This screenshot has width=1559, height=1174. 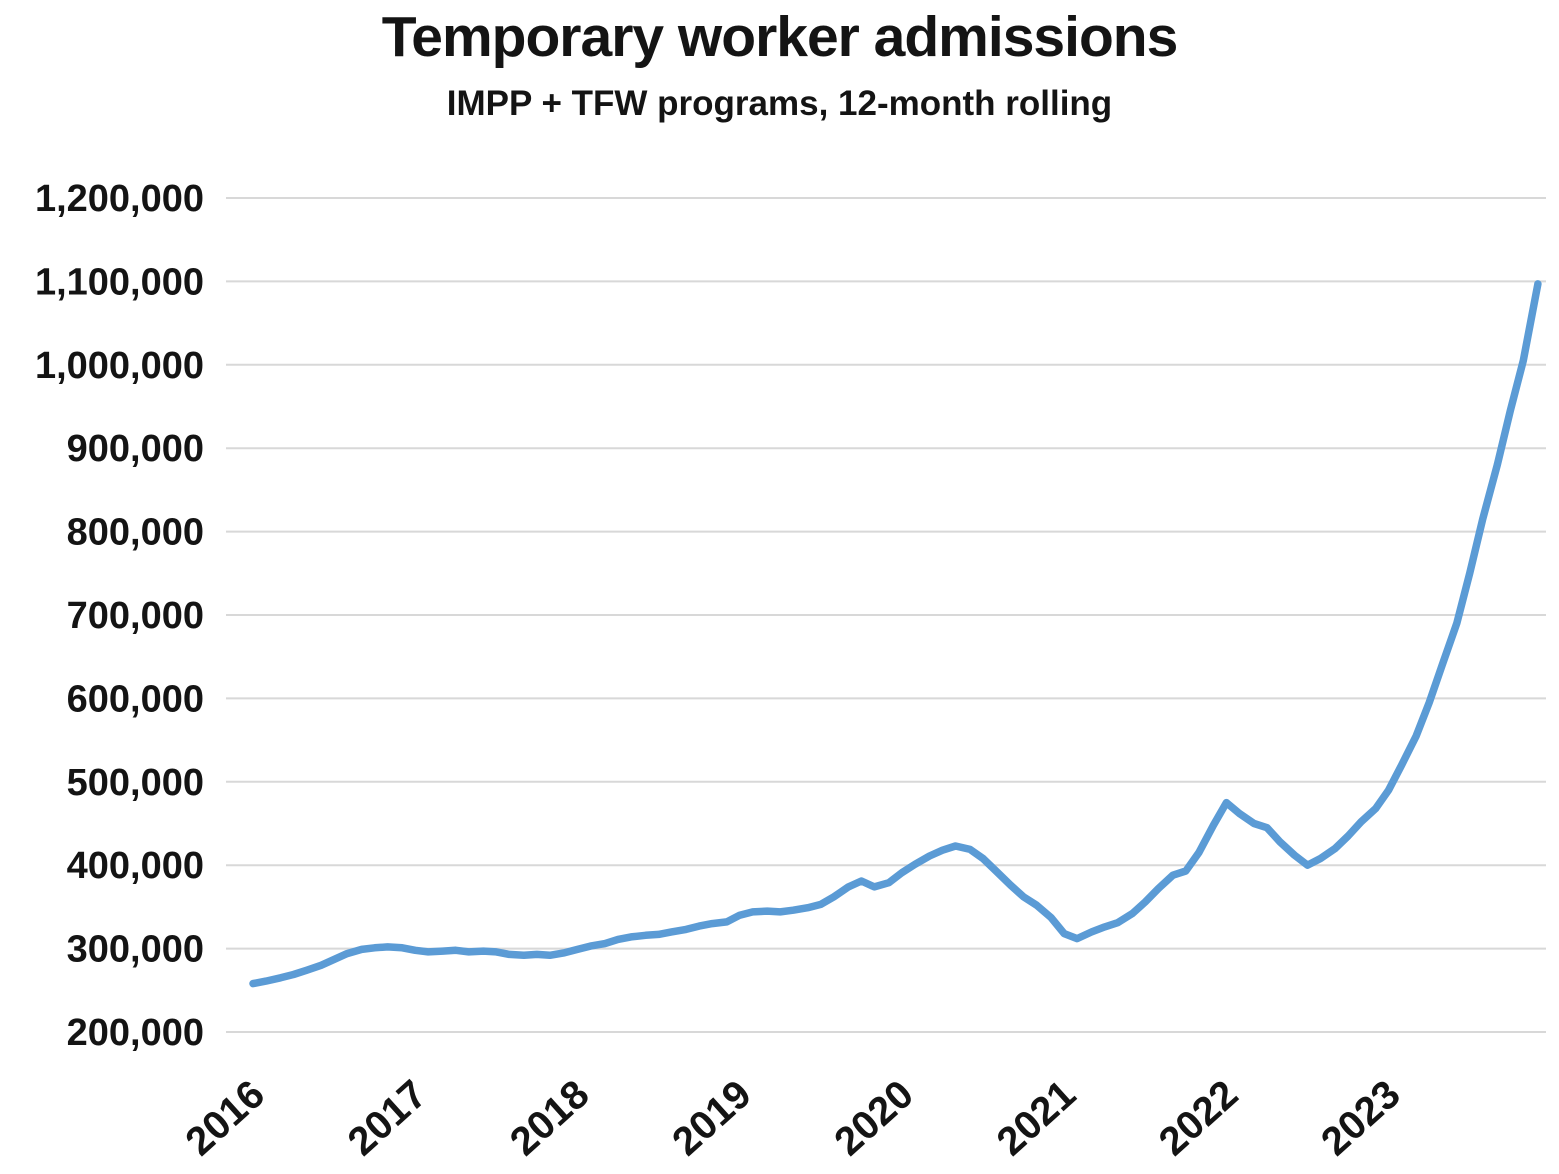 What do you see at coordinates (135, 533) in the screenshot?
I see `y-axis-tick-label: 800,000` at bounding box center [135, 533].